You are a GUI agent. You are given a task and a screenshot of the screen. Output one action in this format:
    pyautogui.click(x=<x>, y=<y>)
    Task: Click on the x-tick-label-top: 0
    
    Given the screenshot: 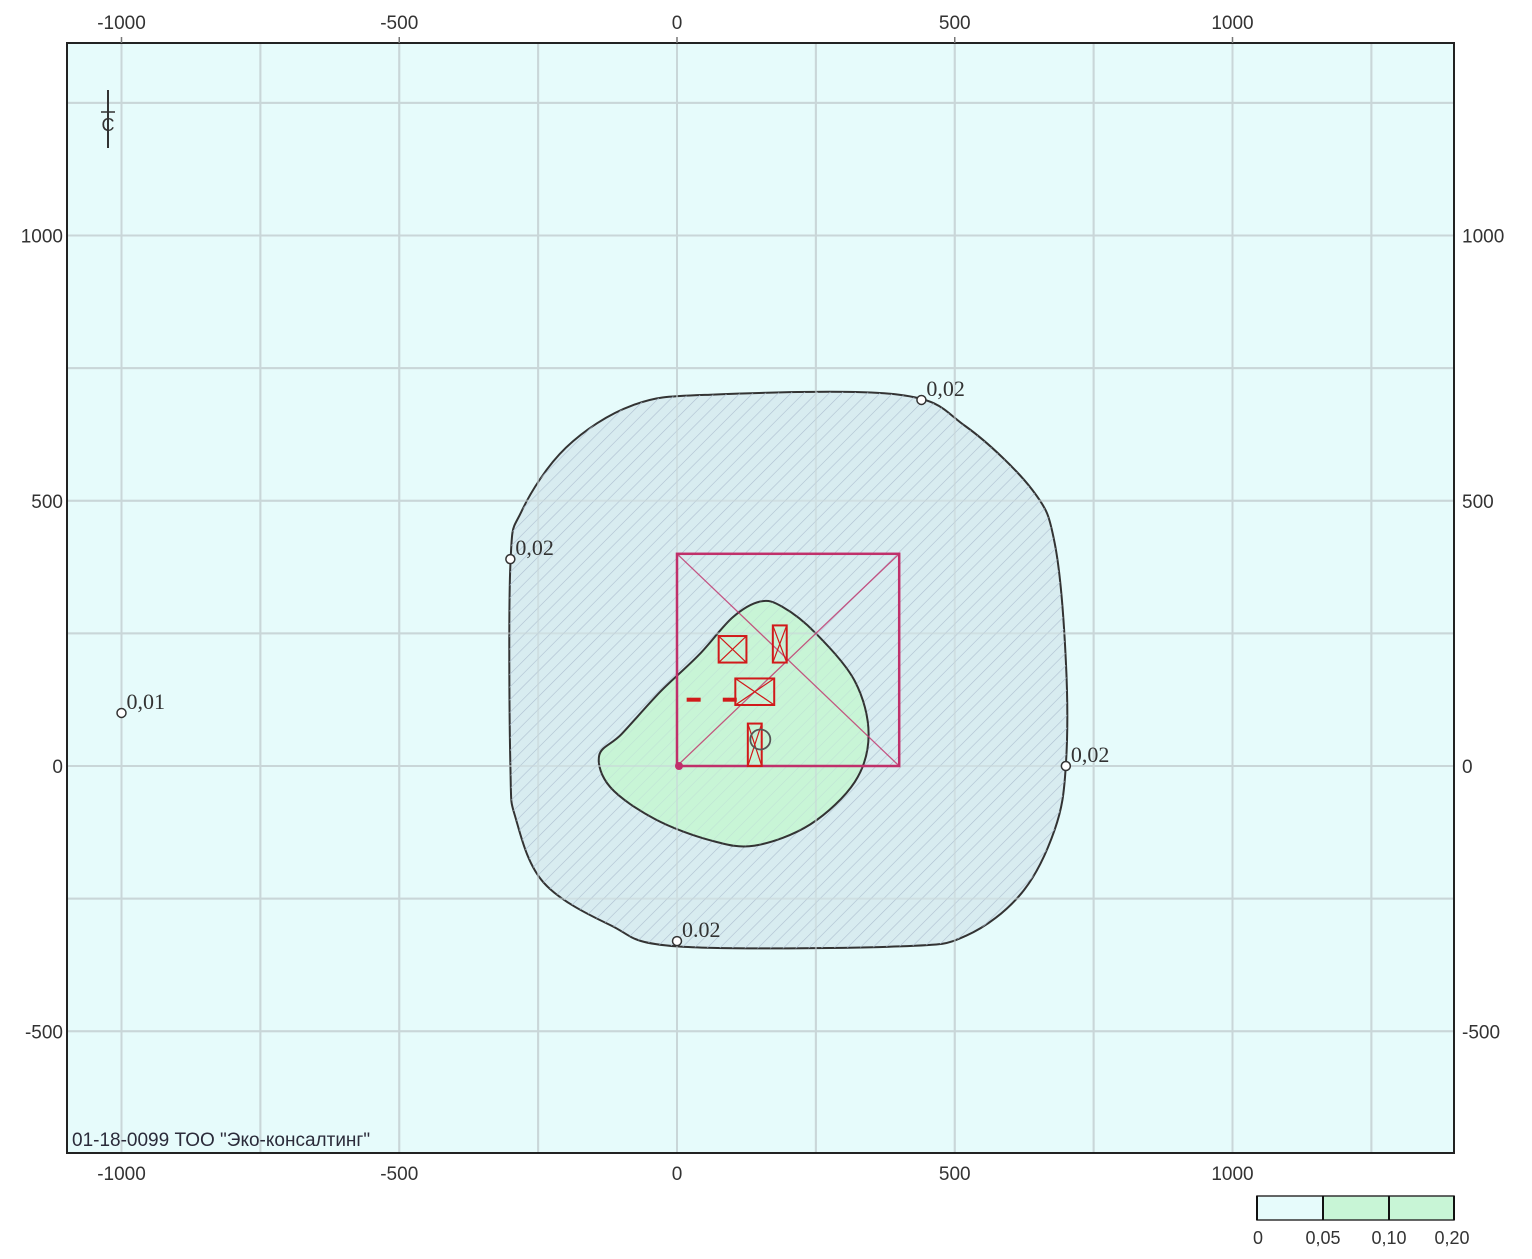 What is the action you would take?
    pyautogui.click(x=677, y=23)
    